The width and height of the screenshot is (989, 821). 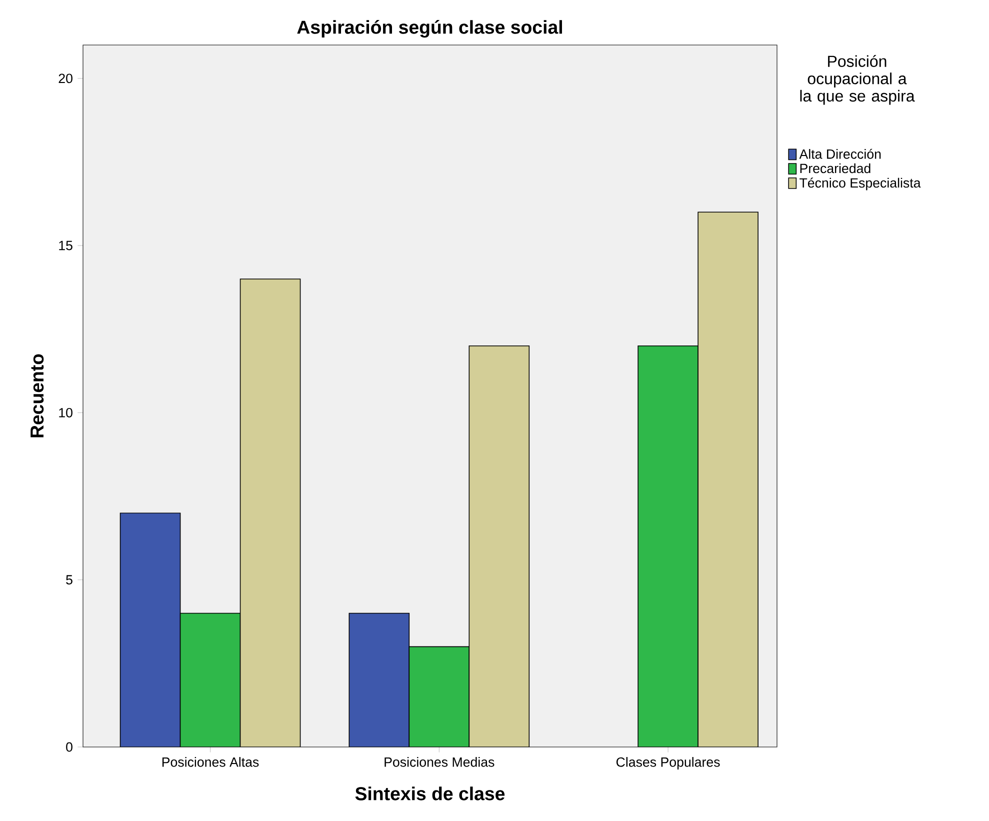 I want to click on x-tick-label: Clases Populares, so click(x=668, y=763).